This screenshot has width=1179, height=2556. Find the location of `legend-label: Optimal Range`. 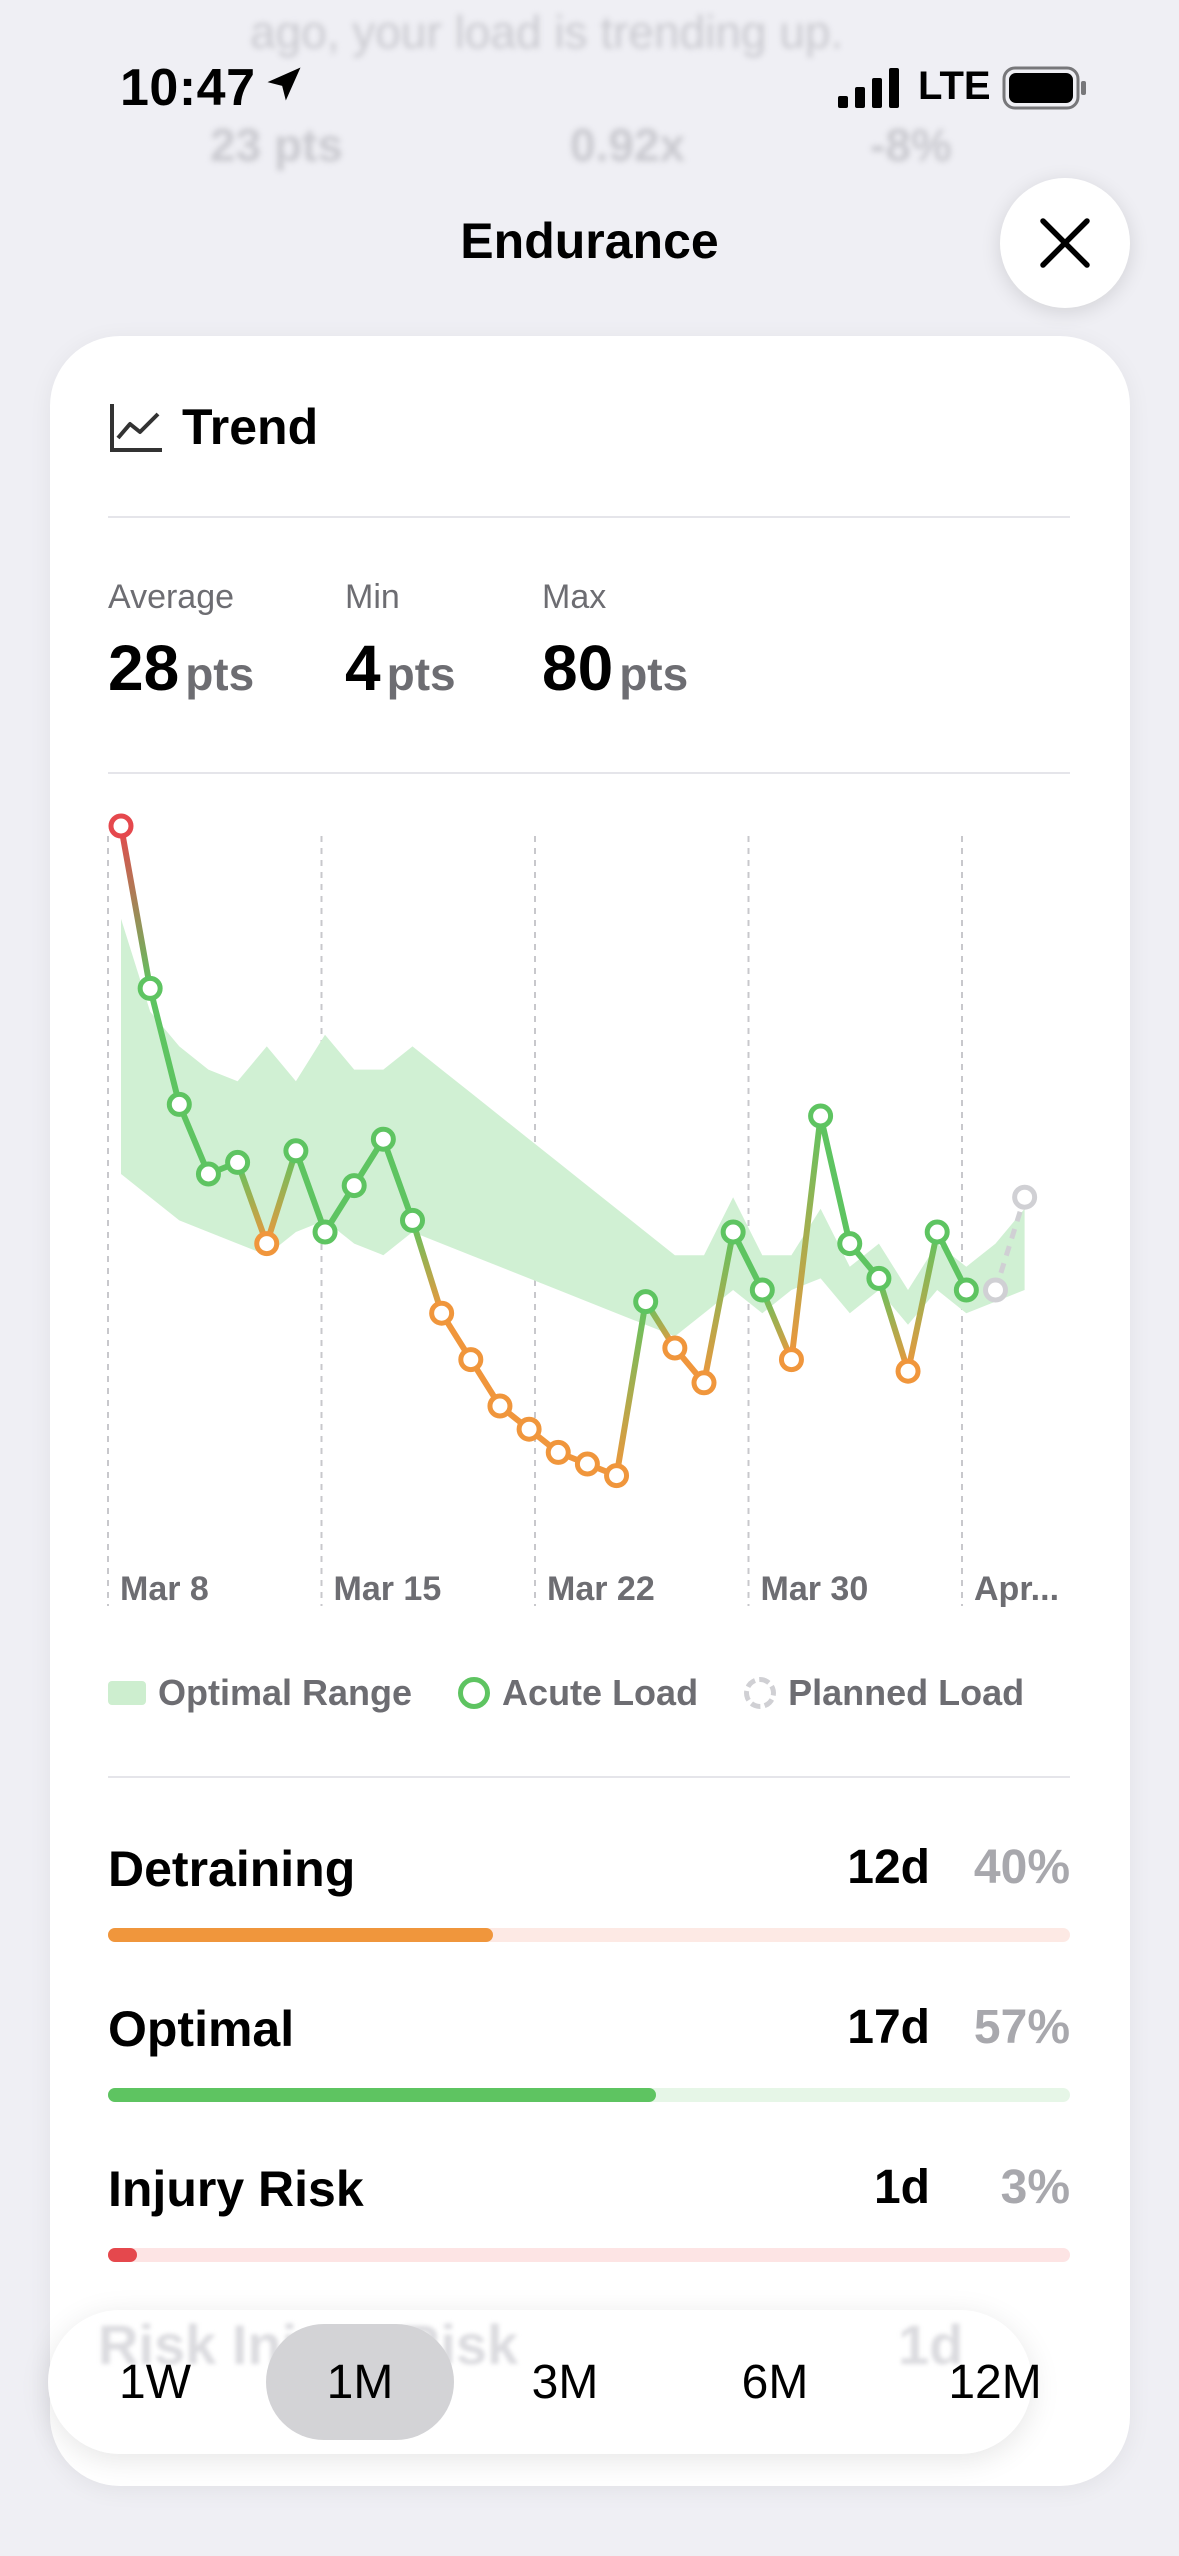

legend-label: Optimal Range is located at coordinates (285, 1692).